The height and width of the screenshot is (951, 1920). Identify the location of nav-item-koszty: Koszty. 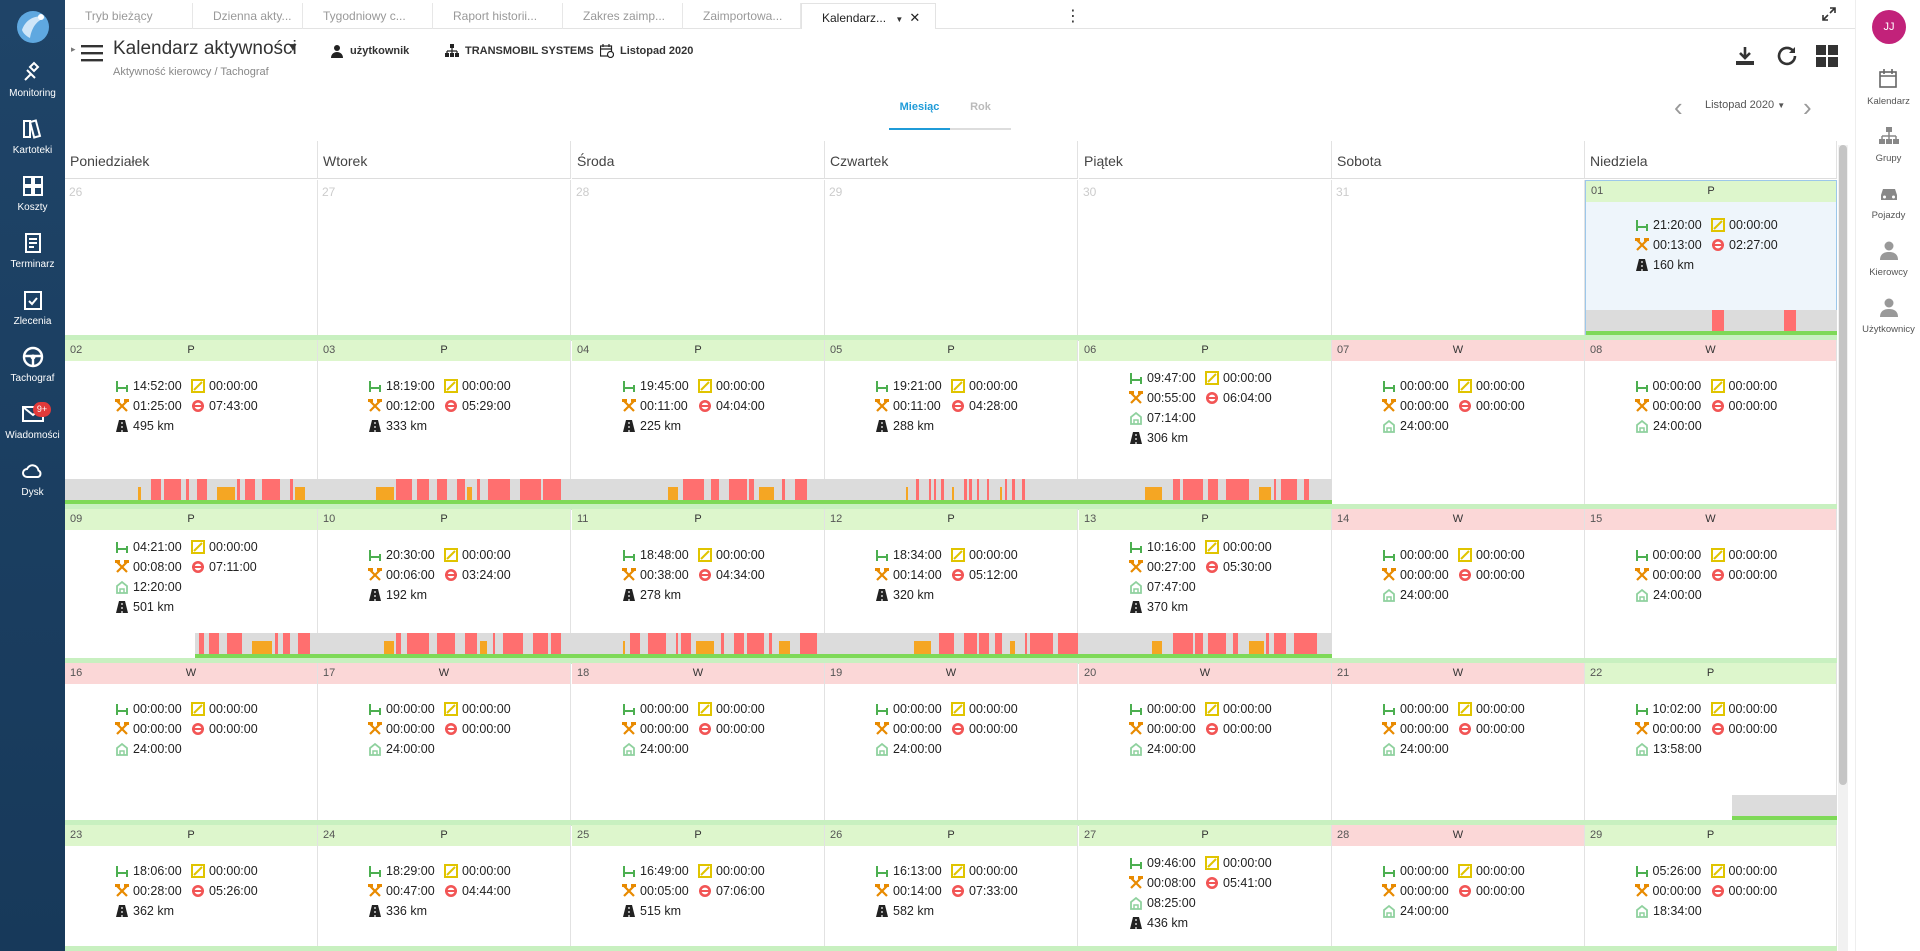
(32, 197).